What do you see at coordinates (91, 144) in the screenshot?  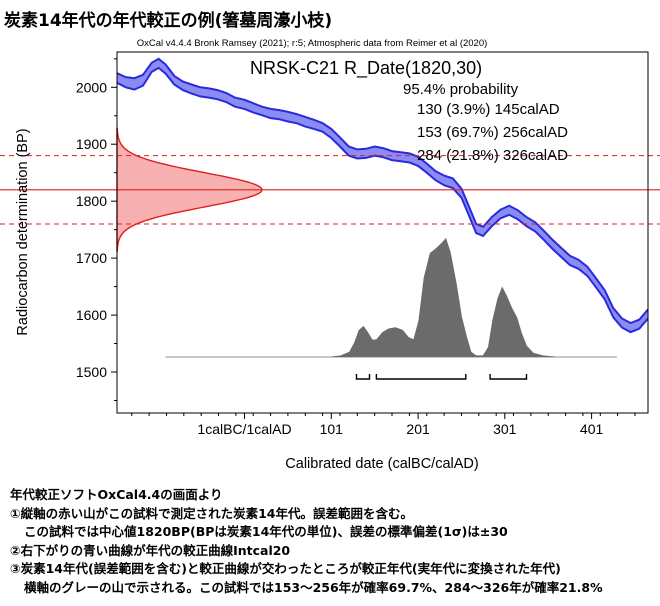 I see `y-tick-label-1900: 1900` at bounding box center [91, 144].